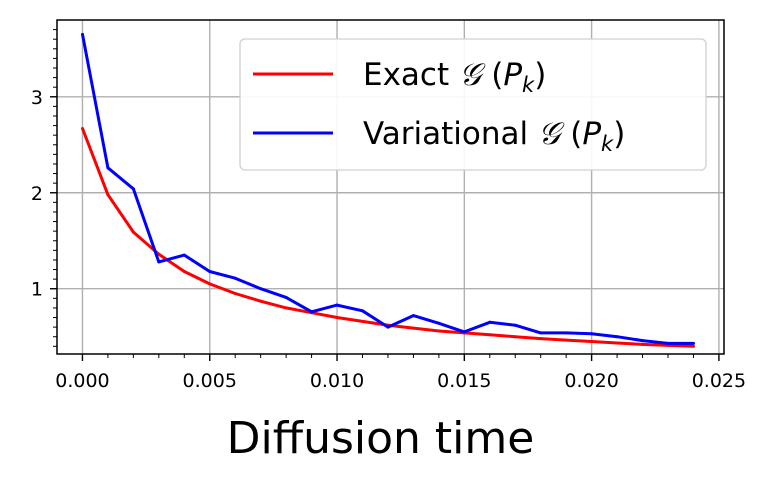 This screenshot has height=483, width=779. I want to click on x-axis-title: Diffusion time, so click(381, 438).